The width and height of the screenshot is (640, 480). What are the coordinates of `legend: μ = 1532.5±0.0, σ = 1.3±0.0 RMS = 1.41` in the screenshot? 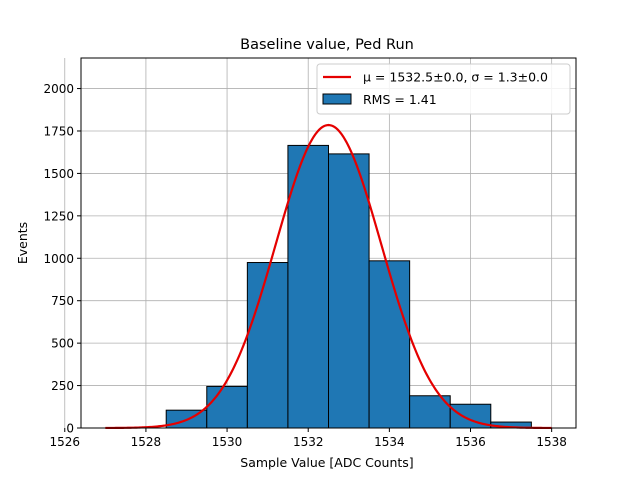 It's located at (443, 89).